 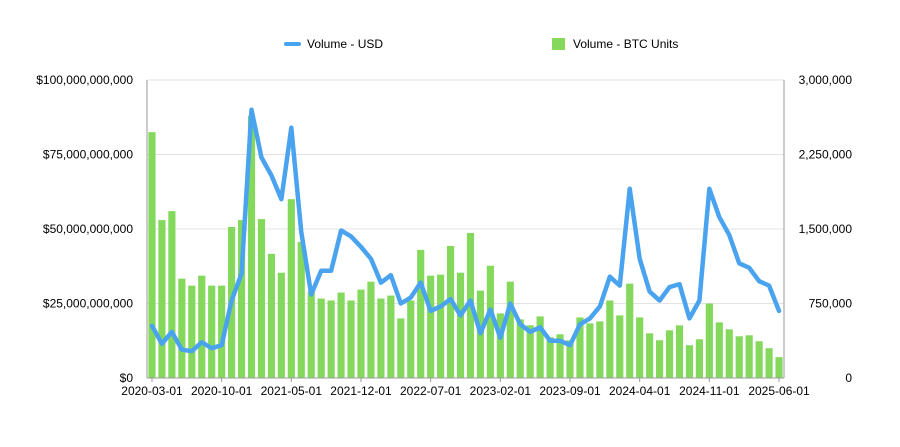 I want to click on right-axis-ticks: 0 750,000 1,500,000 2,250,000 3,000,000, so click(x=826, y=229).